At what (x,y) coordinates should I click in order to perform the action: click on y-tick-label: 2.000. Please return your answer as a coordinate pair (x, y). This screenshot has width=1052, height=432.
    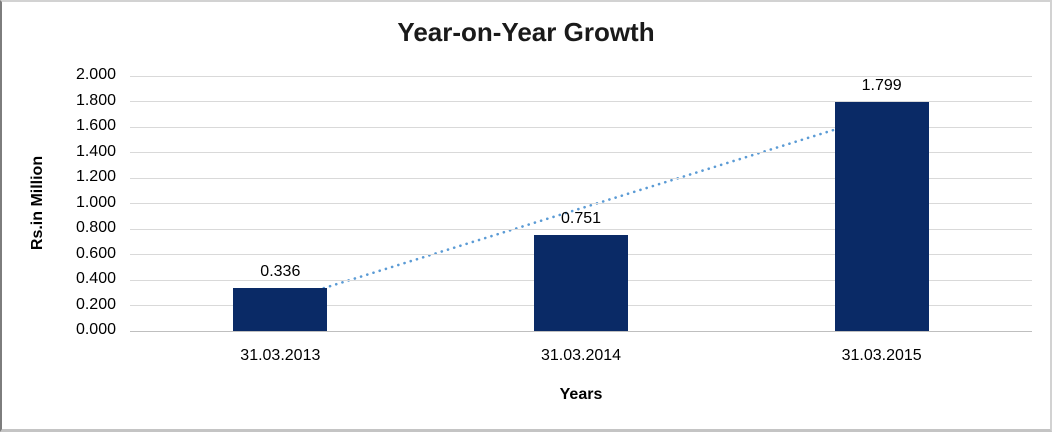
    Looking at the image, I should click on (95, 74).